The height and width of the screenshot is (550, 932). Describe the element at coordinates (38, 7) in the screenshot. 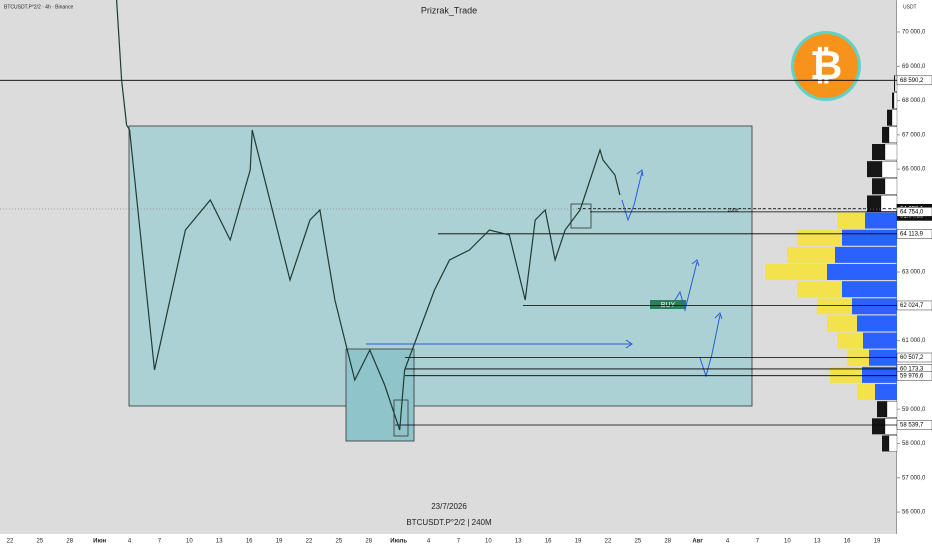

I see `symbol-header: BTCUSDT.P°2/2 · 4h · Binance` at that location.